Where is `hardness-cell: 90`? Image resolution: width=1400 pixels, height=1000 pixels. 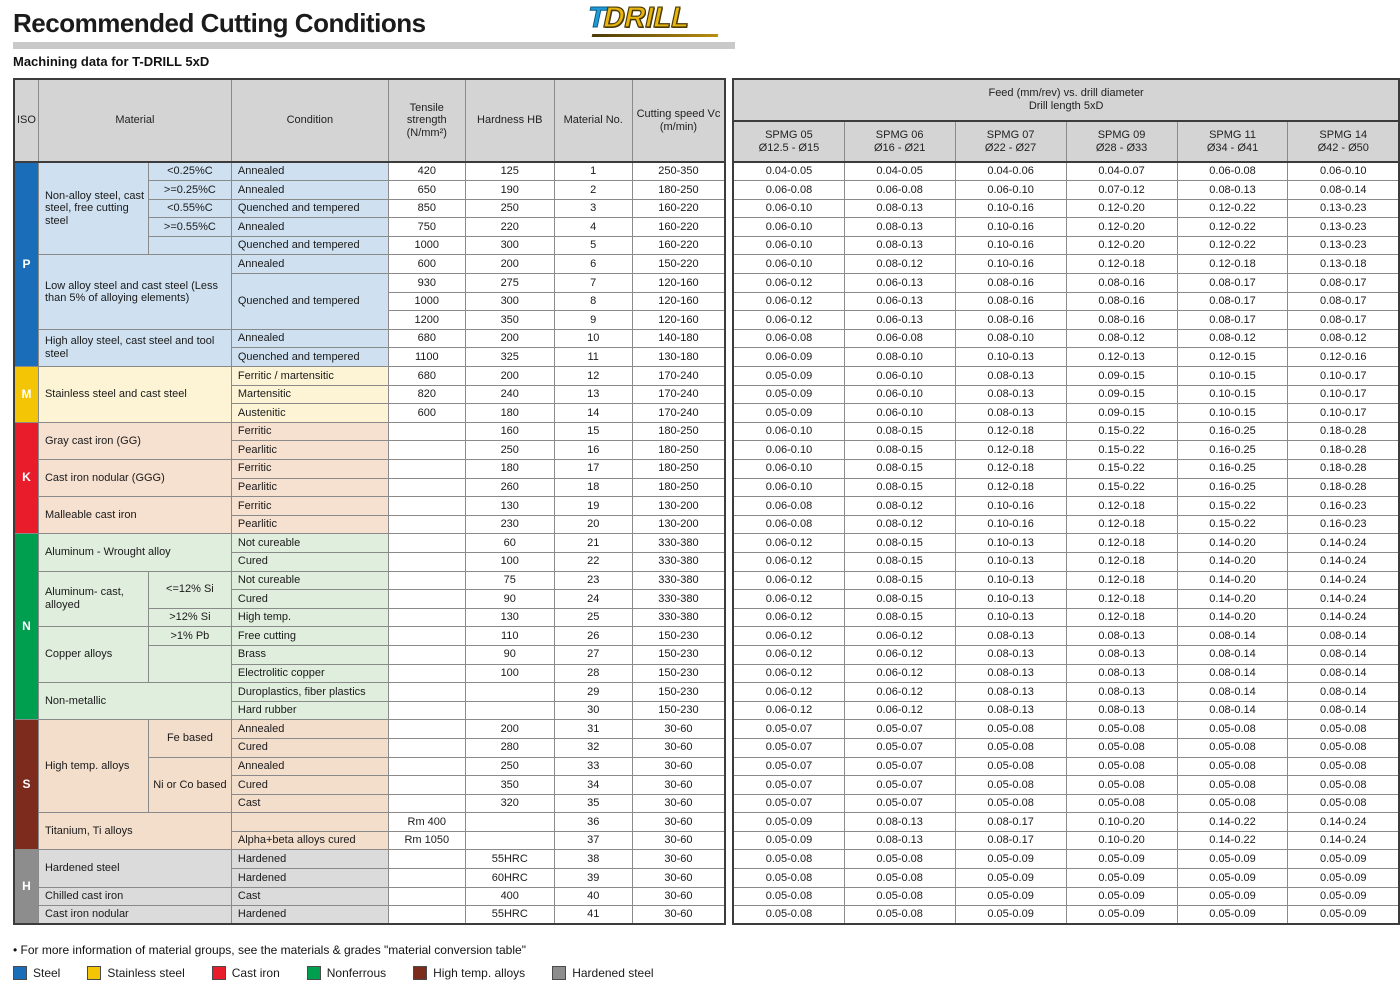 hardness-cell: 90 is located at coordinates (509, 599).